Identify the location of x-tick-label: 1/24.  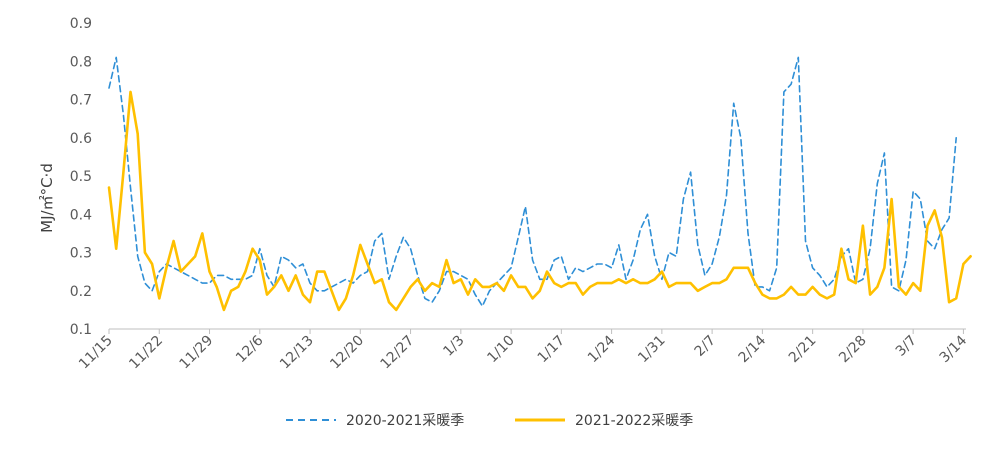
(602, 349).